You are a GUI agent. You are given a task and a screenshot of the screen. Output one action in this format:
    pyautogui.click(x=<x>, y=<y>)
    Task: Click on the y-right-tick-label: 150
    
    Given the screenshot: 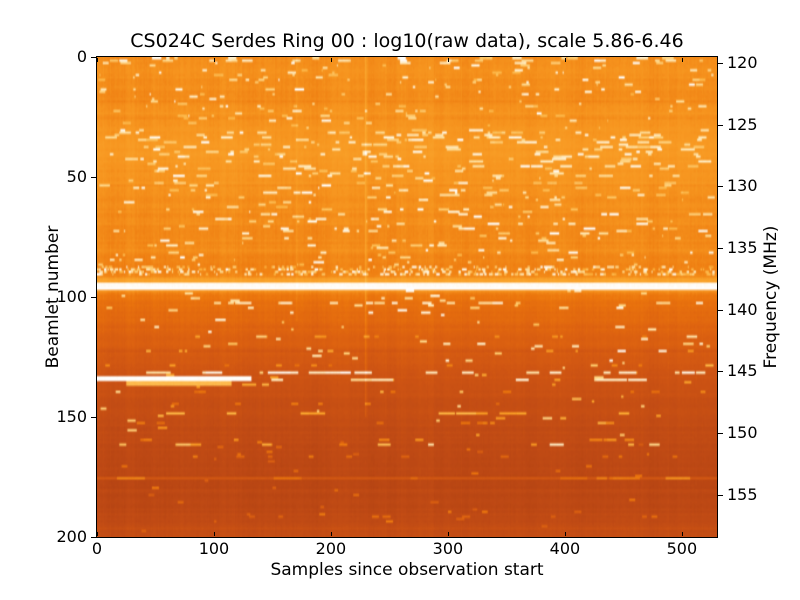 What is the action you would take?
    pyautogui.click(x=742, y=432)
    